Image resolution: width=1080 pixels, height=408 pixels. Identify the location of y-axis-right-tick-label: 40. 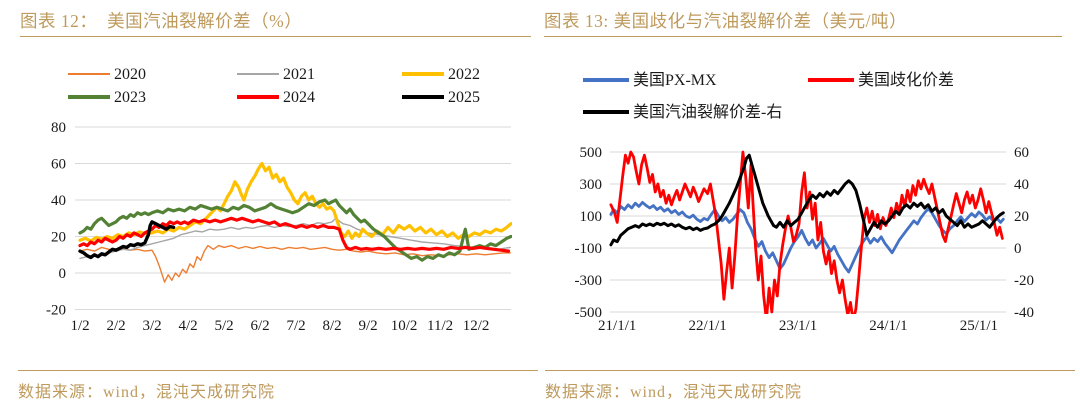
(1021, 185).